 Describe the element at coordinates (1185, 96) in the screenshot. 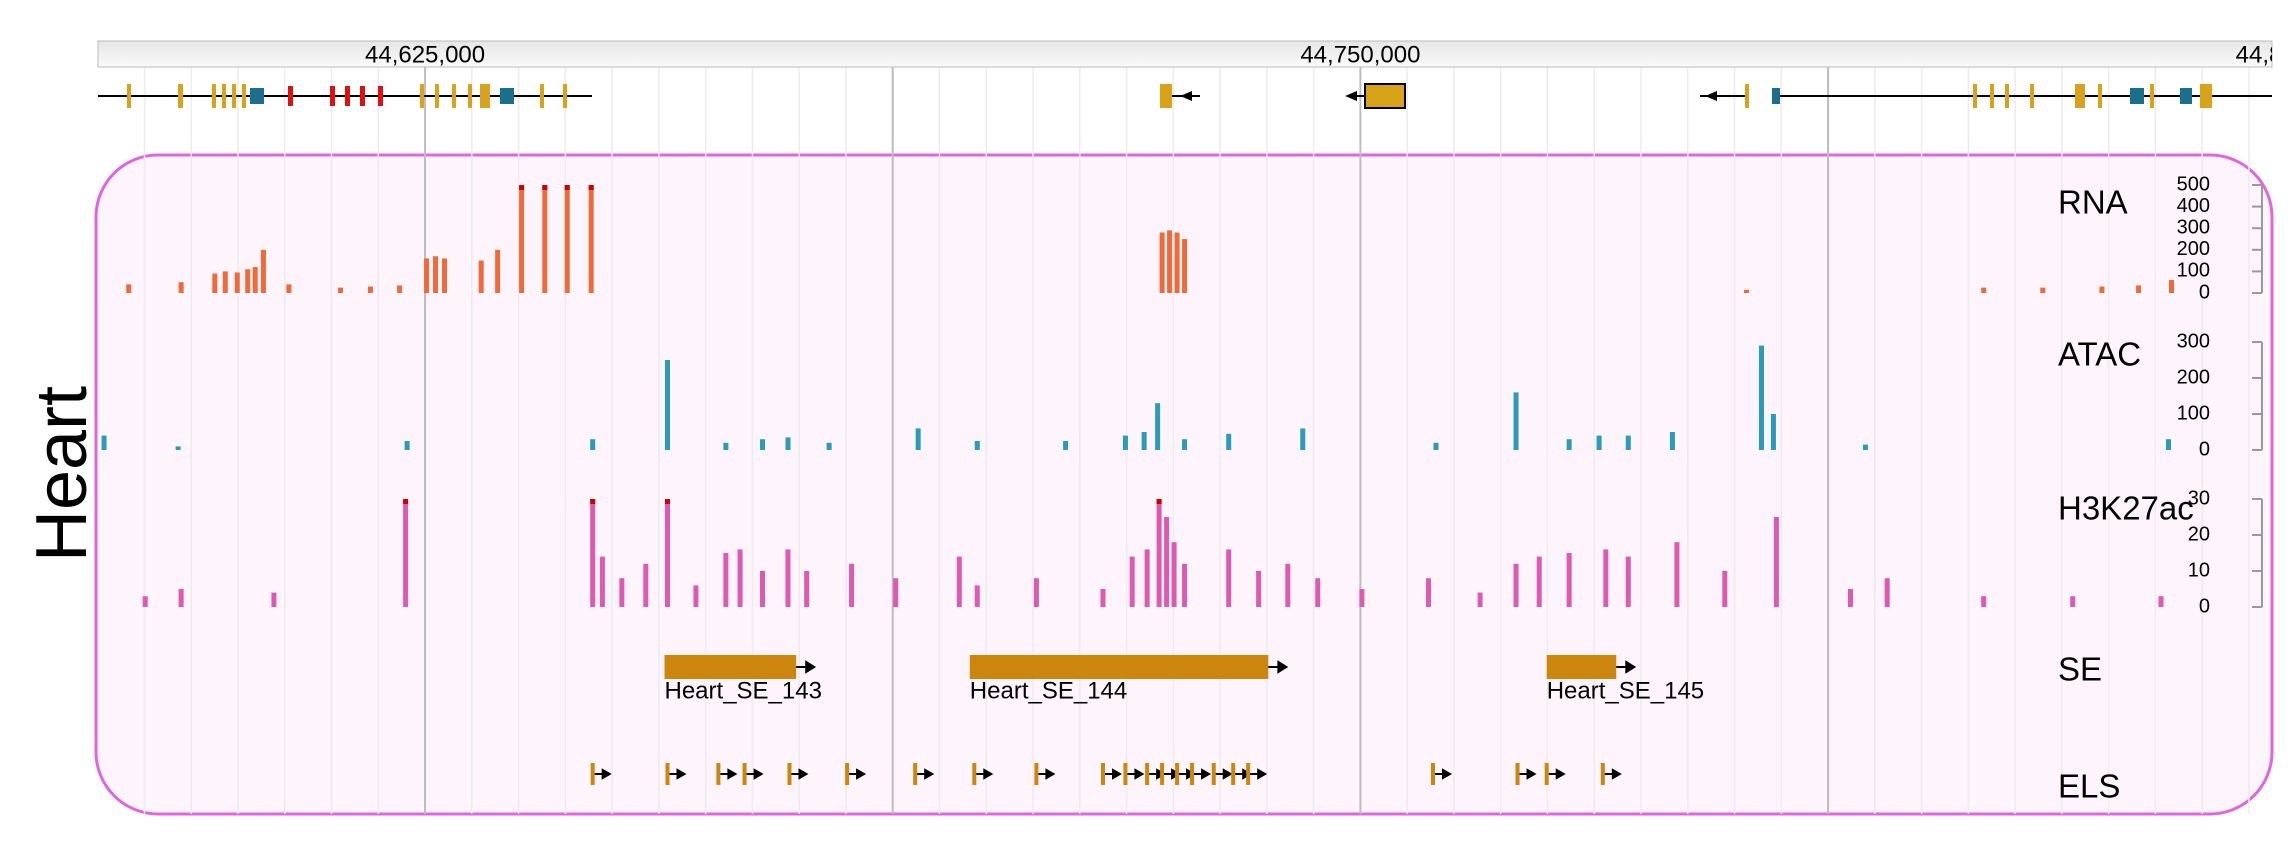

I see `gene-track` at that location.